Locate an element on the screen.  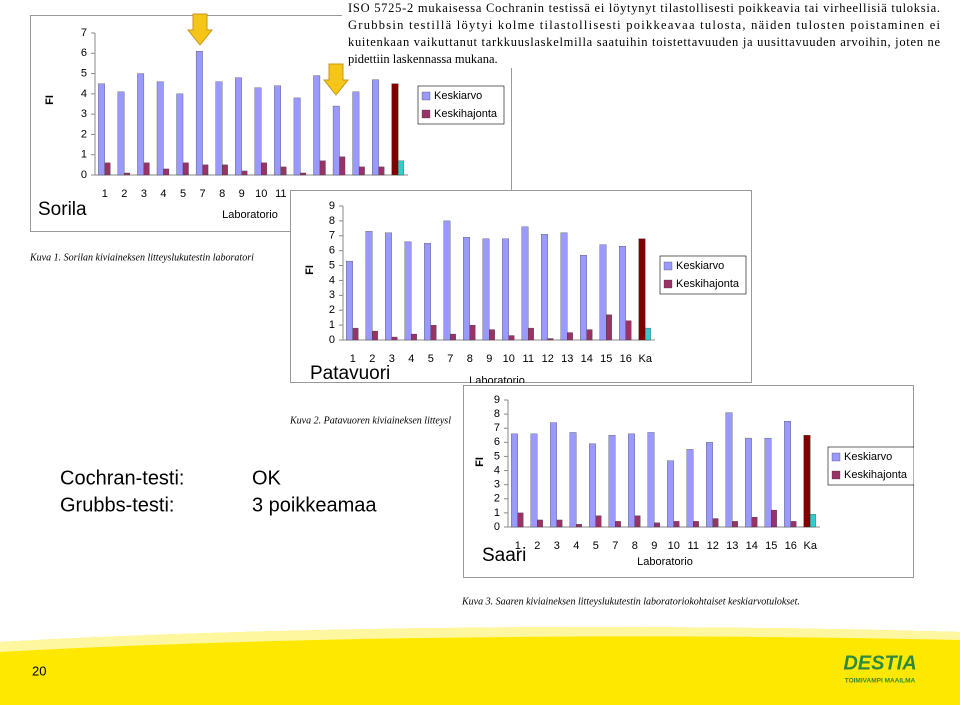
slogan: TOIMIVAMPI MAAILMA is located at coordinates (880, 681).